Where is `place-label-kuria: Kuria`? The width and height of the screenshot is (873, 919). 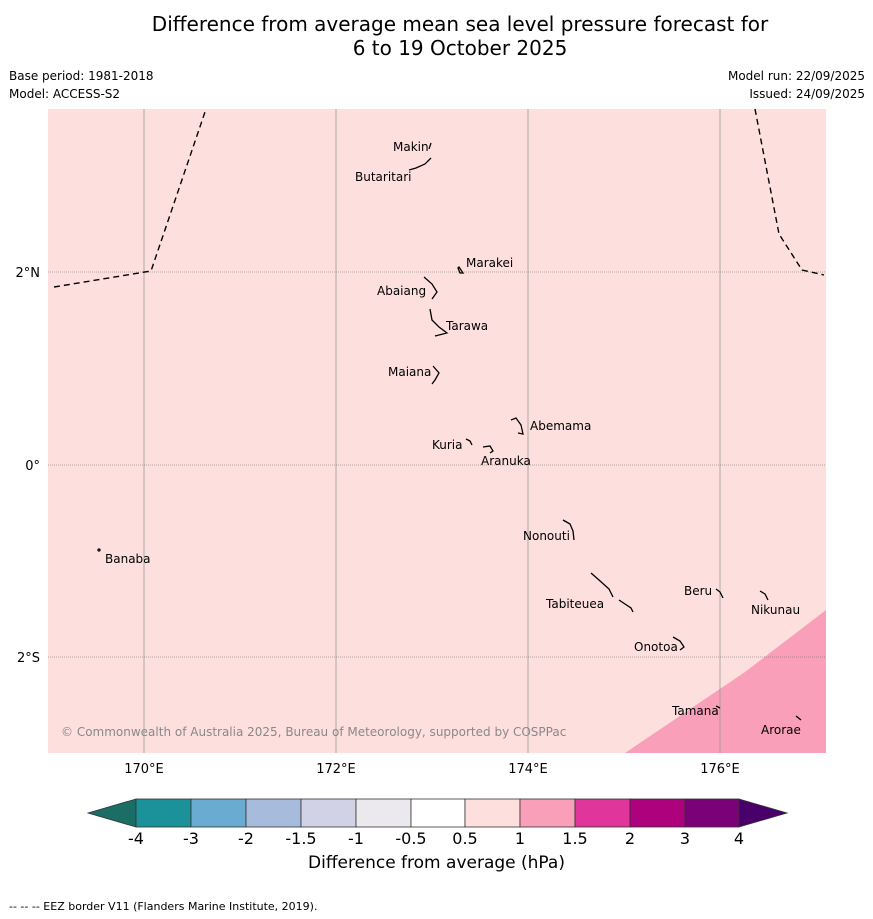
place-label-kuria: Kuria is located at coordinates (447, 445).